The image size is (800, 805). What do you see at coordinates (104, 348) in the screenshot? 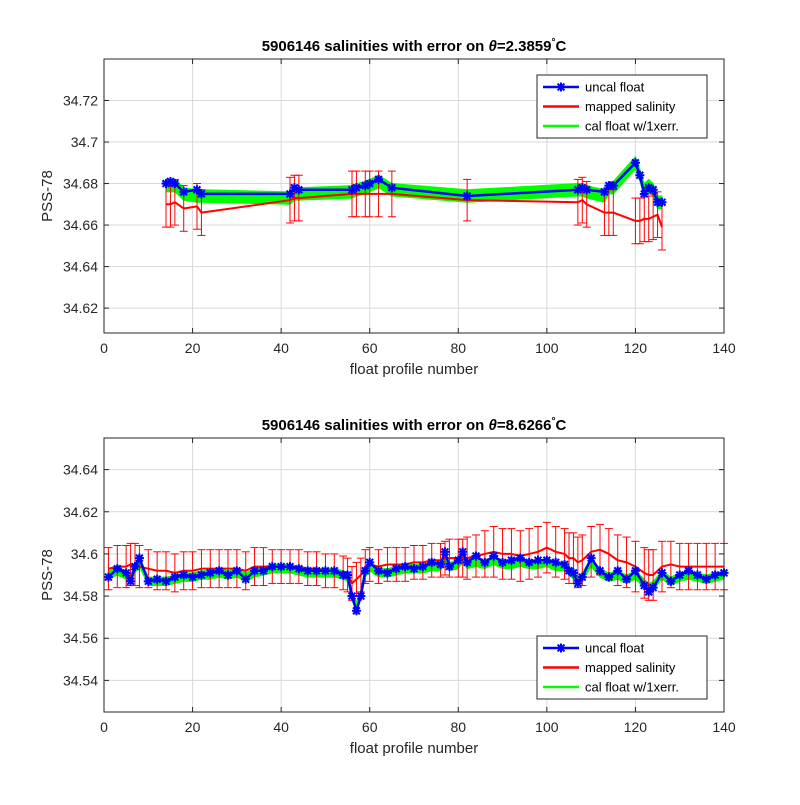
I see `panel-top-x-tick-label: 0` at bounding box center [104, 348].